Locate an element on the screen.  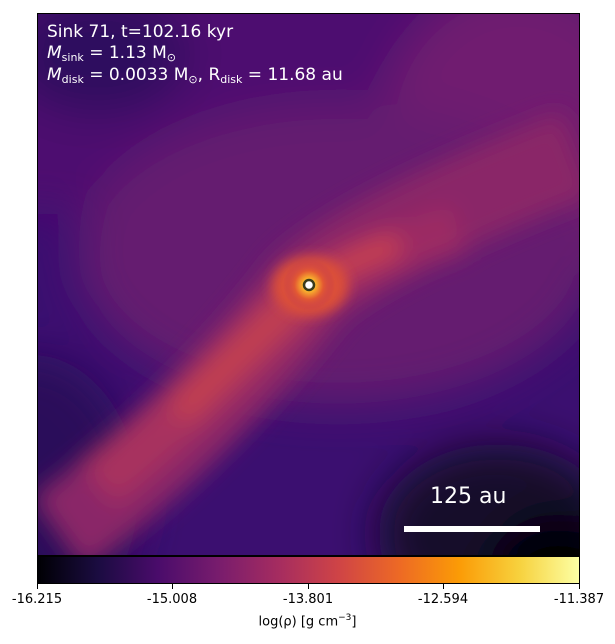
sink-id-label: Sink 71, t=102.16 kyr is located at coordinates (140, 32).